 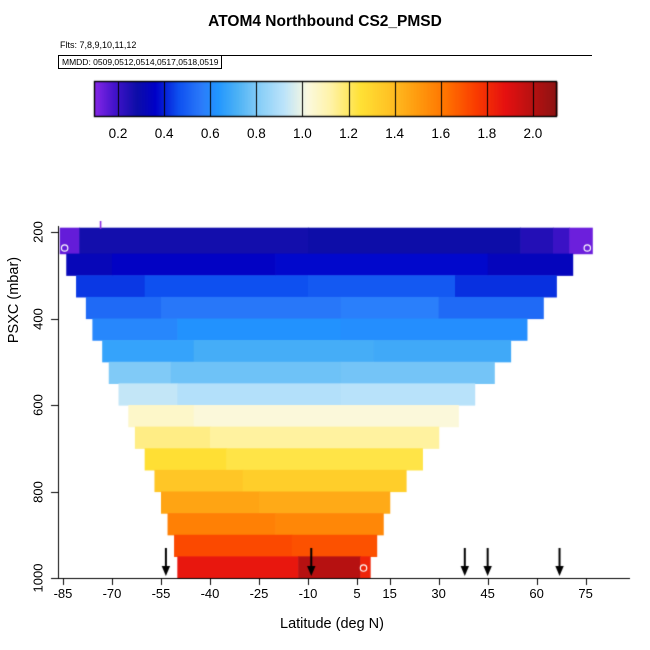 I want to click on mmdd-box: MMDD: 0509,0512,0514,0517,0518,0519, so click(x=140, y=62).